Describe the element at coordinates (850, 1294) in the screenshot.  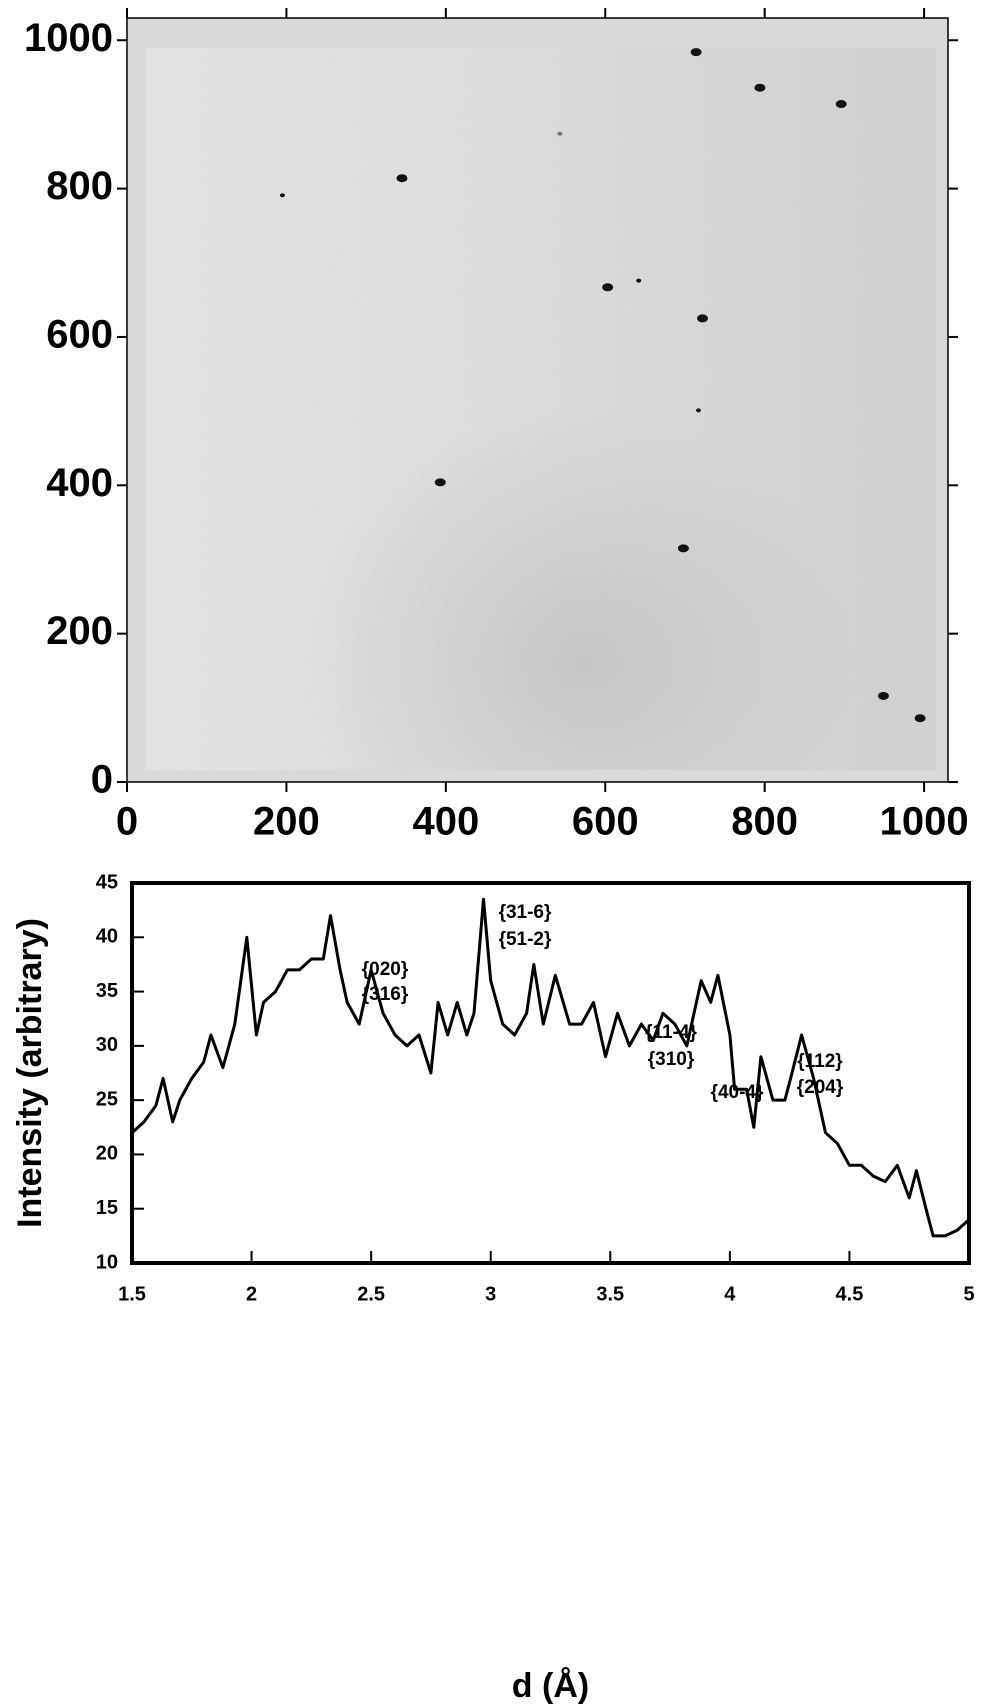
I see `x-tick-label: 4.5` at that location.